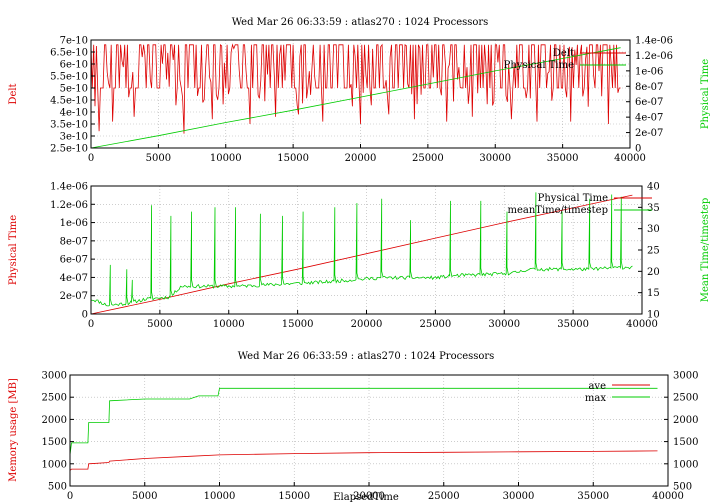 The image size is (720, 504). I want to click on series-line-ave, so click(363, 460).